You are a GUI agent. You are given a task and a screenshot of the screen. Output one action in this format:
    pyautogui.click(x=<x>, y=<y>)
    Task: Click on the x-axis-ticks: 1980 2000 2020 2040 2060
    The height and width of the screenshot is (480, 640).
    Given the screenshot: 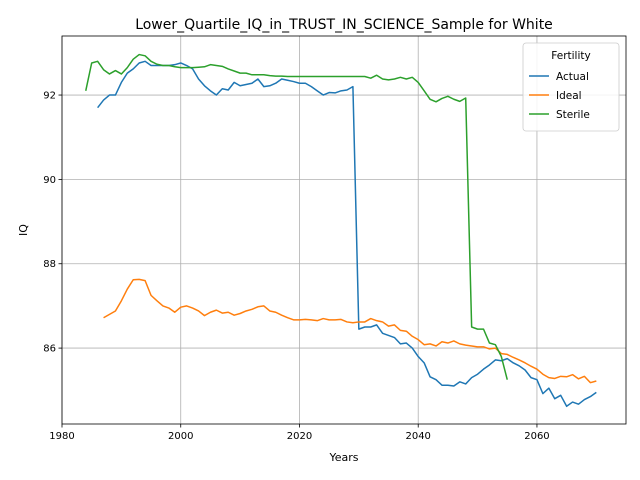 What is the action you would take?
    pyautogui.click(x=299, y=433)
    